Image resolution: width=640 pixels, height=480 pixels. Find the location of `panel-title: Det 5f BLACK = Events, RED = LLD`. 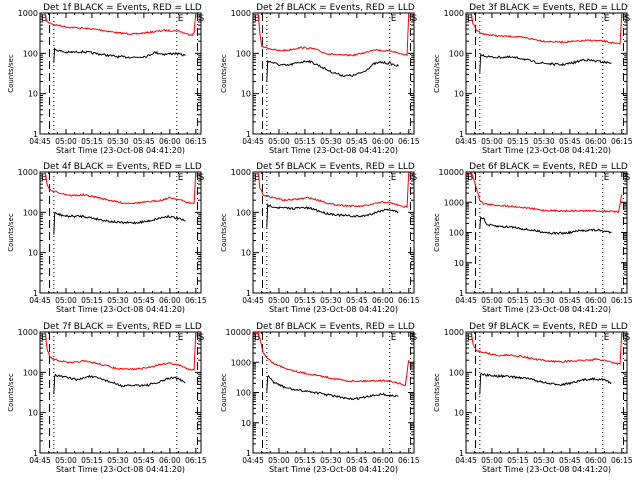

panel-title: Det 5f BLACK = Events, RED = LLD is located at coordinates (335, 167).